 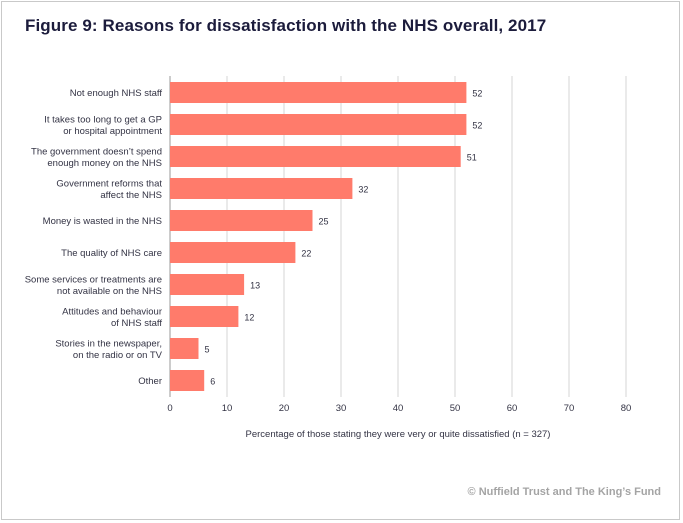 I want to click on x-tick-label-50: 50, so click(x=455, y=408).